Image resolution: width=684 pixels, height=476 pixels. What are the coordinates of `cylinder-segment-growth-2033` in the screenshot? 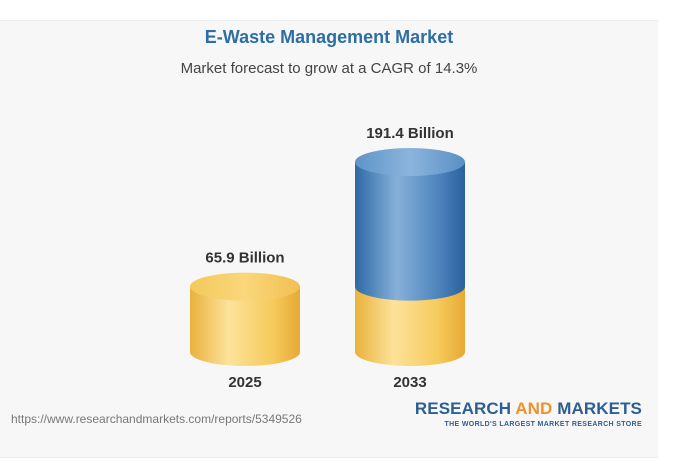 It's located at (410, 231).